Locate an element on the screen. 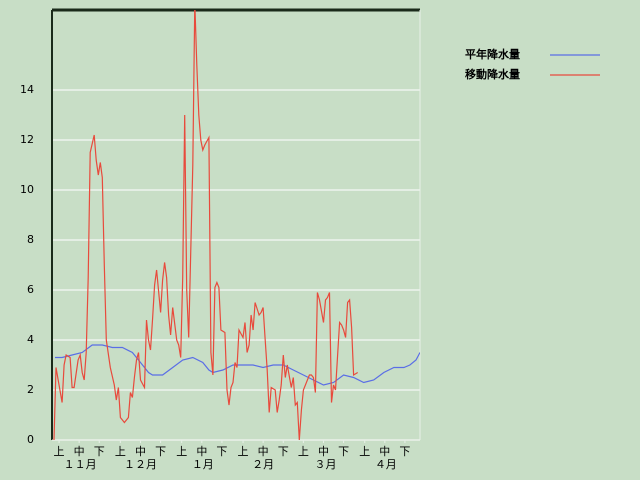  month-label: １２月 is located at coordinates (140, 464).